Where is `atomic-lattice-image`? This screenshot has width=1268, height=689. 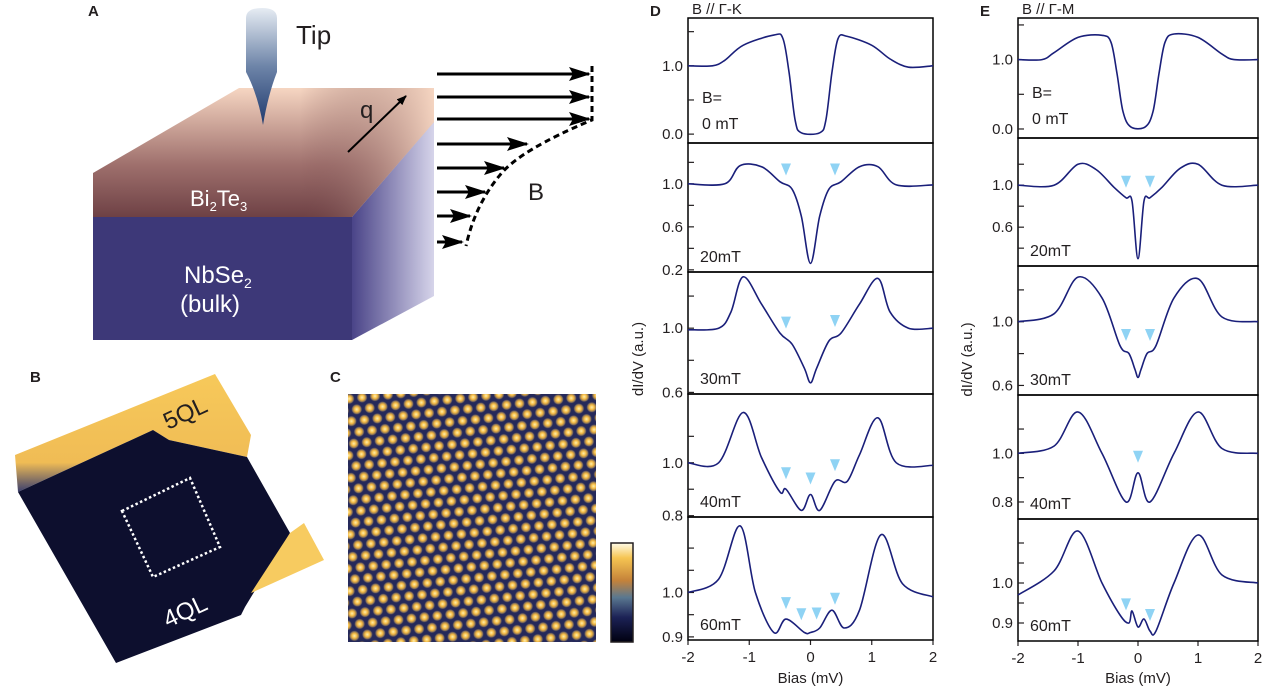 atomic-lattice-image is located at coordinates (472, 518).